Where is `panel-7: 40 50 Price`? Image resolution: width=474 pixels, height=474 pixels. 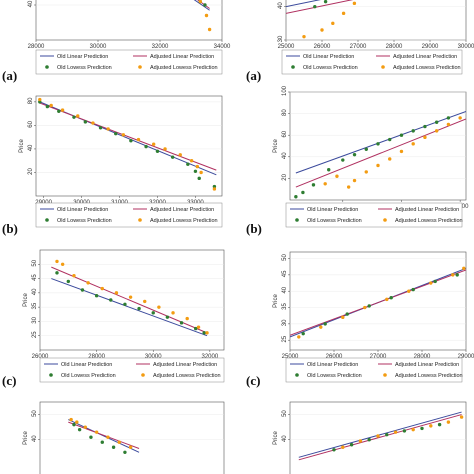 panel-7: 40 50 Price is located at coordinates (124, 437).